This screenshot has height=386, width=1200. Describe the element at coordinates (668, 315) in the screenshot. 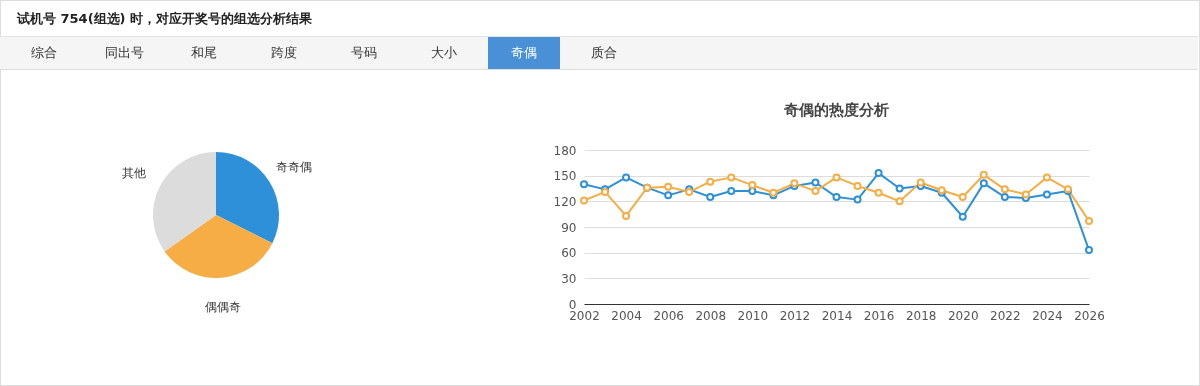

I see `x-tick-label: 2006` at that location.